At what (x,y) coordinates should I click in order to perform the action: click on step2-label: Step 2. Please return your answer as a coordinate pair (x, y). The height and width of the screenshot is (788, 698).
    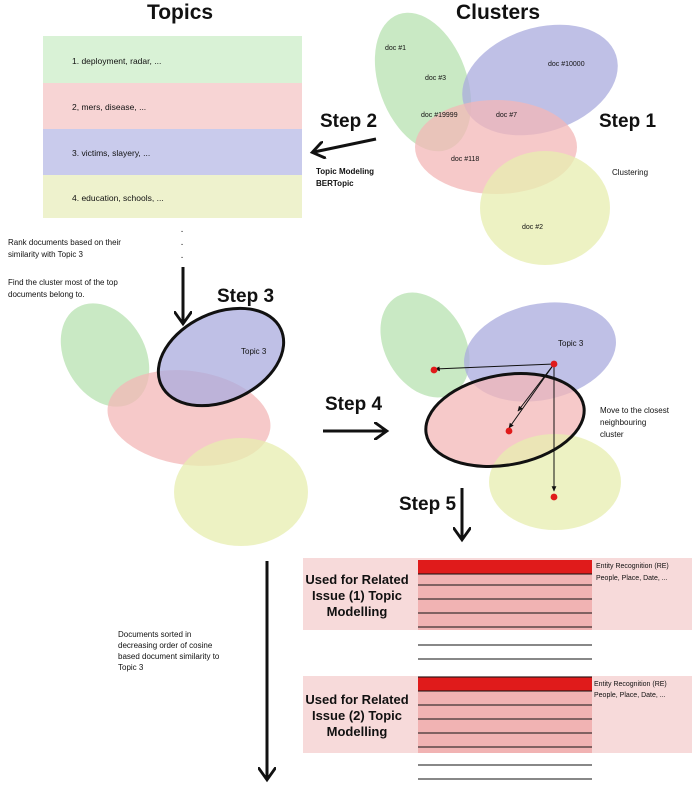
    Looking at the image, I should click on (348, 121).